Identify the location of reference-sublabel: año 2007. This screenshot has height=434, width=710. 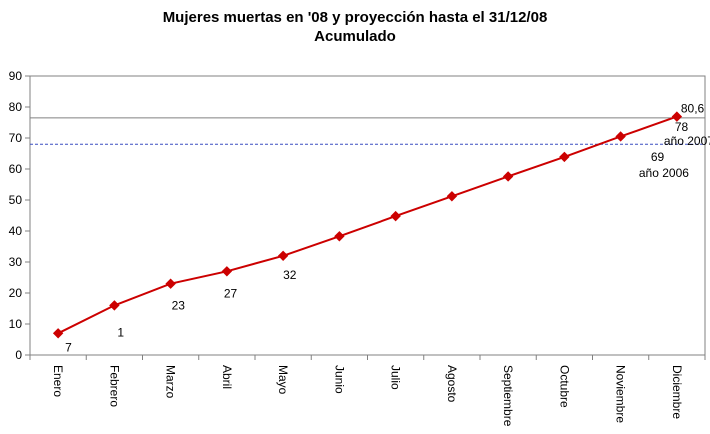
(687, 141).